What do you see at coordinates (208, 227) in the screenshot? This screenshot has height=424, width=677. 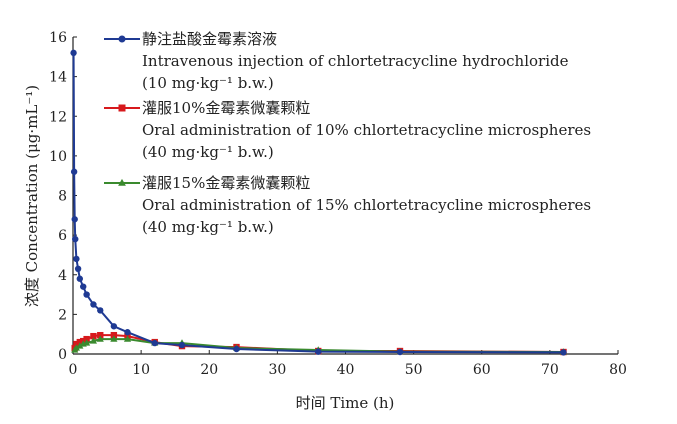 I see `legend-text-2-2: (40 mg·kg⁻¹ b.w.)` at bounding box center [208, 227].